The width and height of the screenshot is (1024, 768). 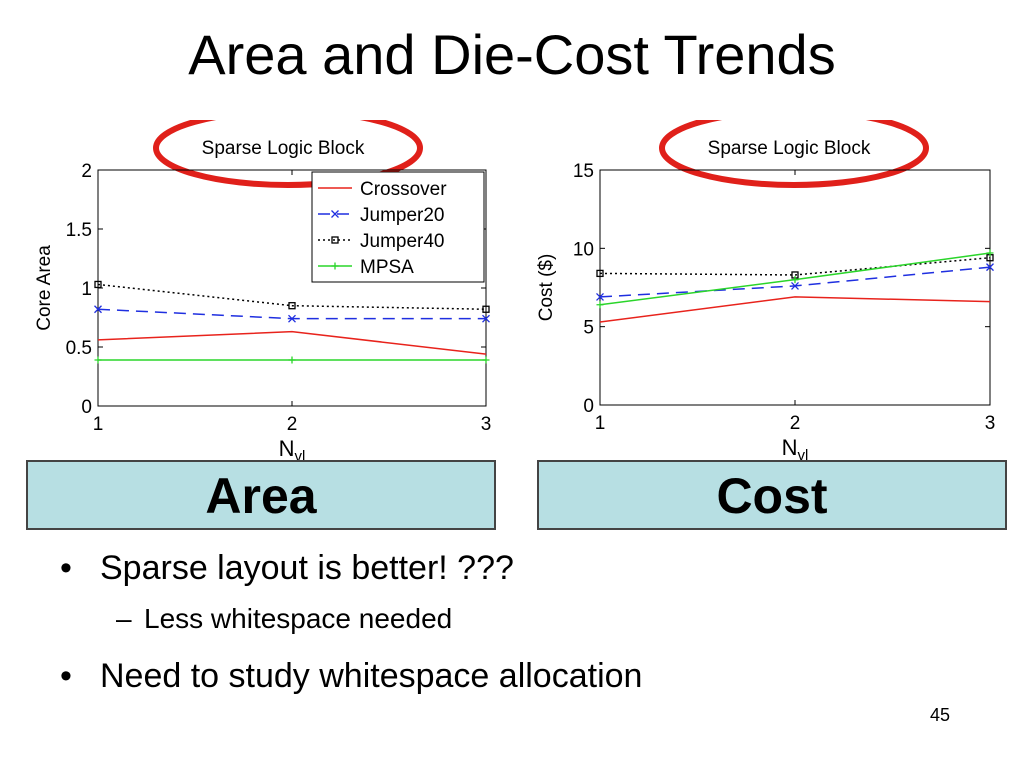 What do you see at coordinates (79, 230) in the screenshot?
I see `y-tick-label: 1.5` at bounding box center [79, 230].